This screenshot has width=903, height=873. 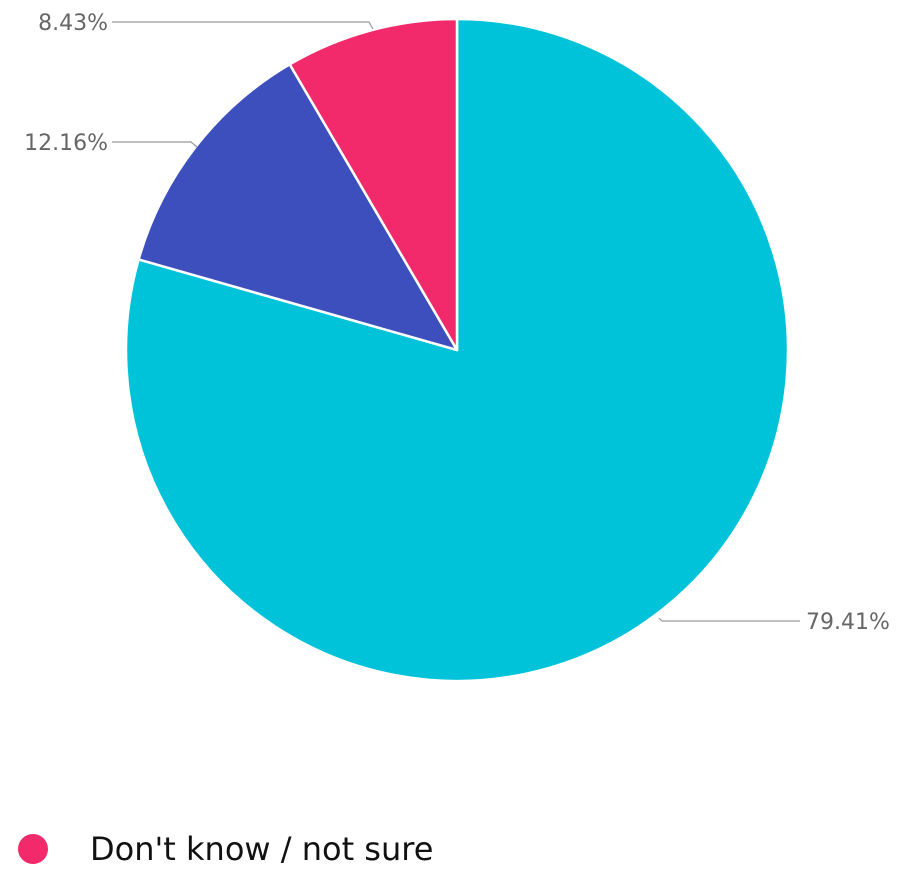 What do you see at coordinates (66, 143) in the screenshot?
I see `slice-value-label-2: 12.16%` at bounding box center [66, 143].